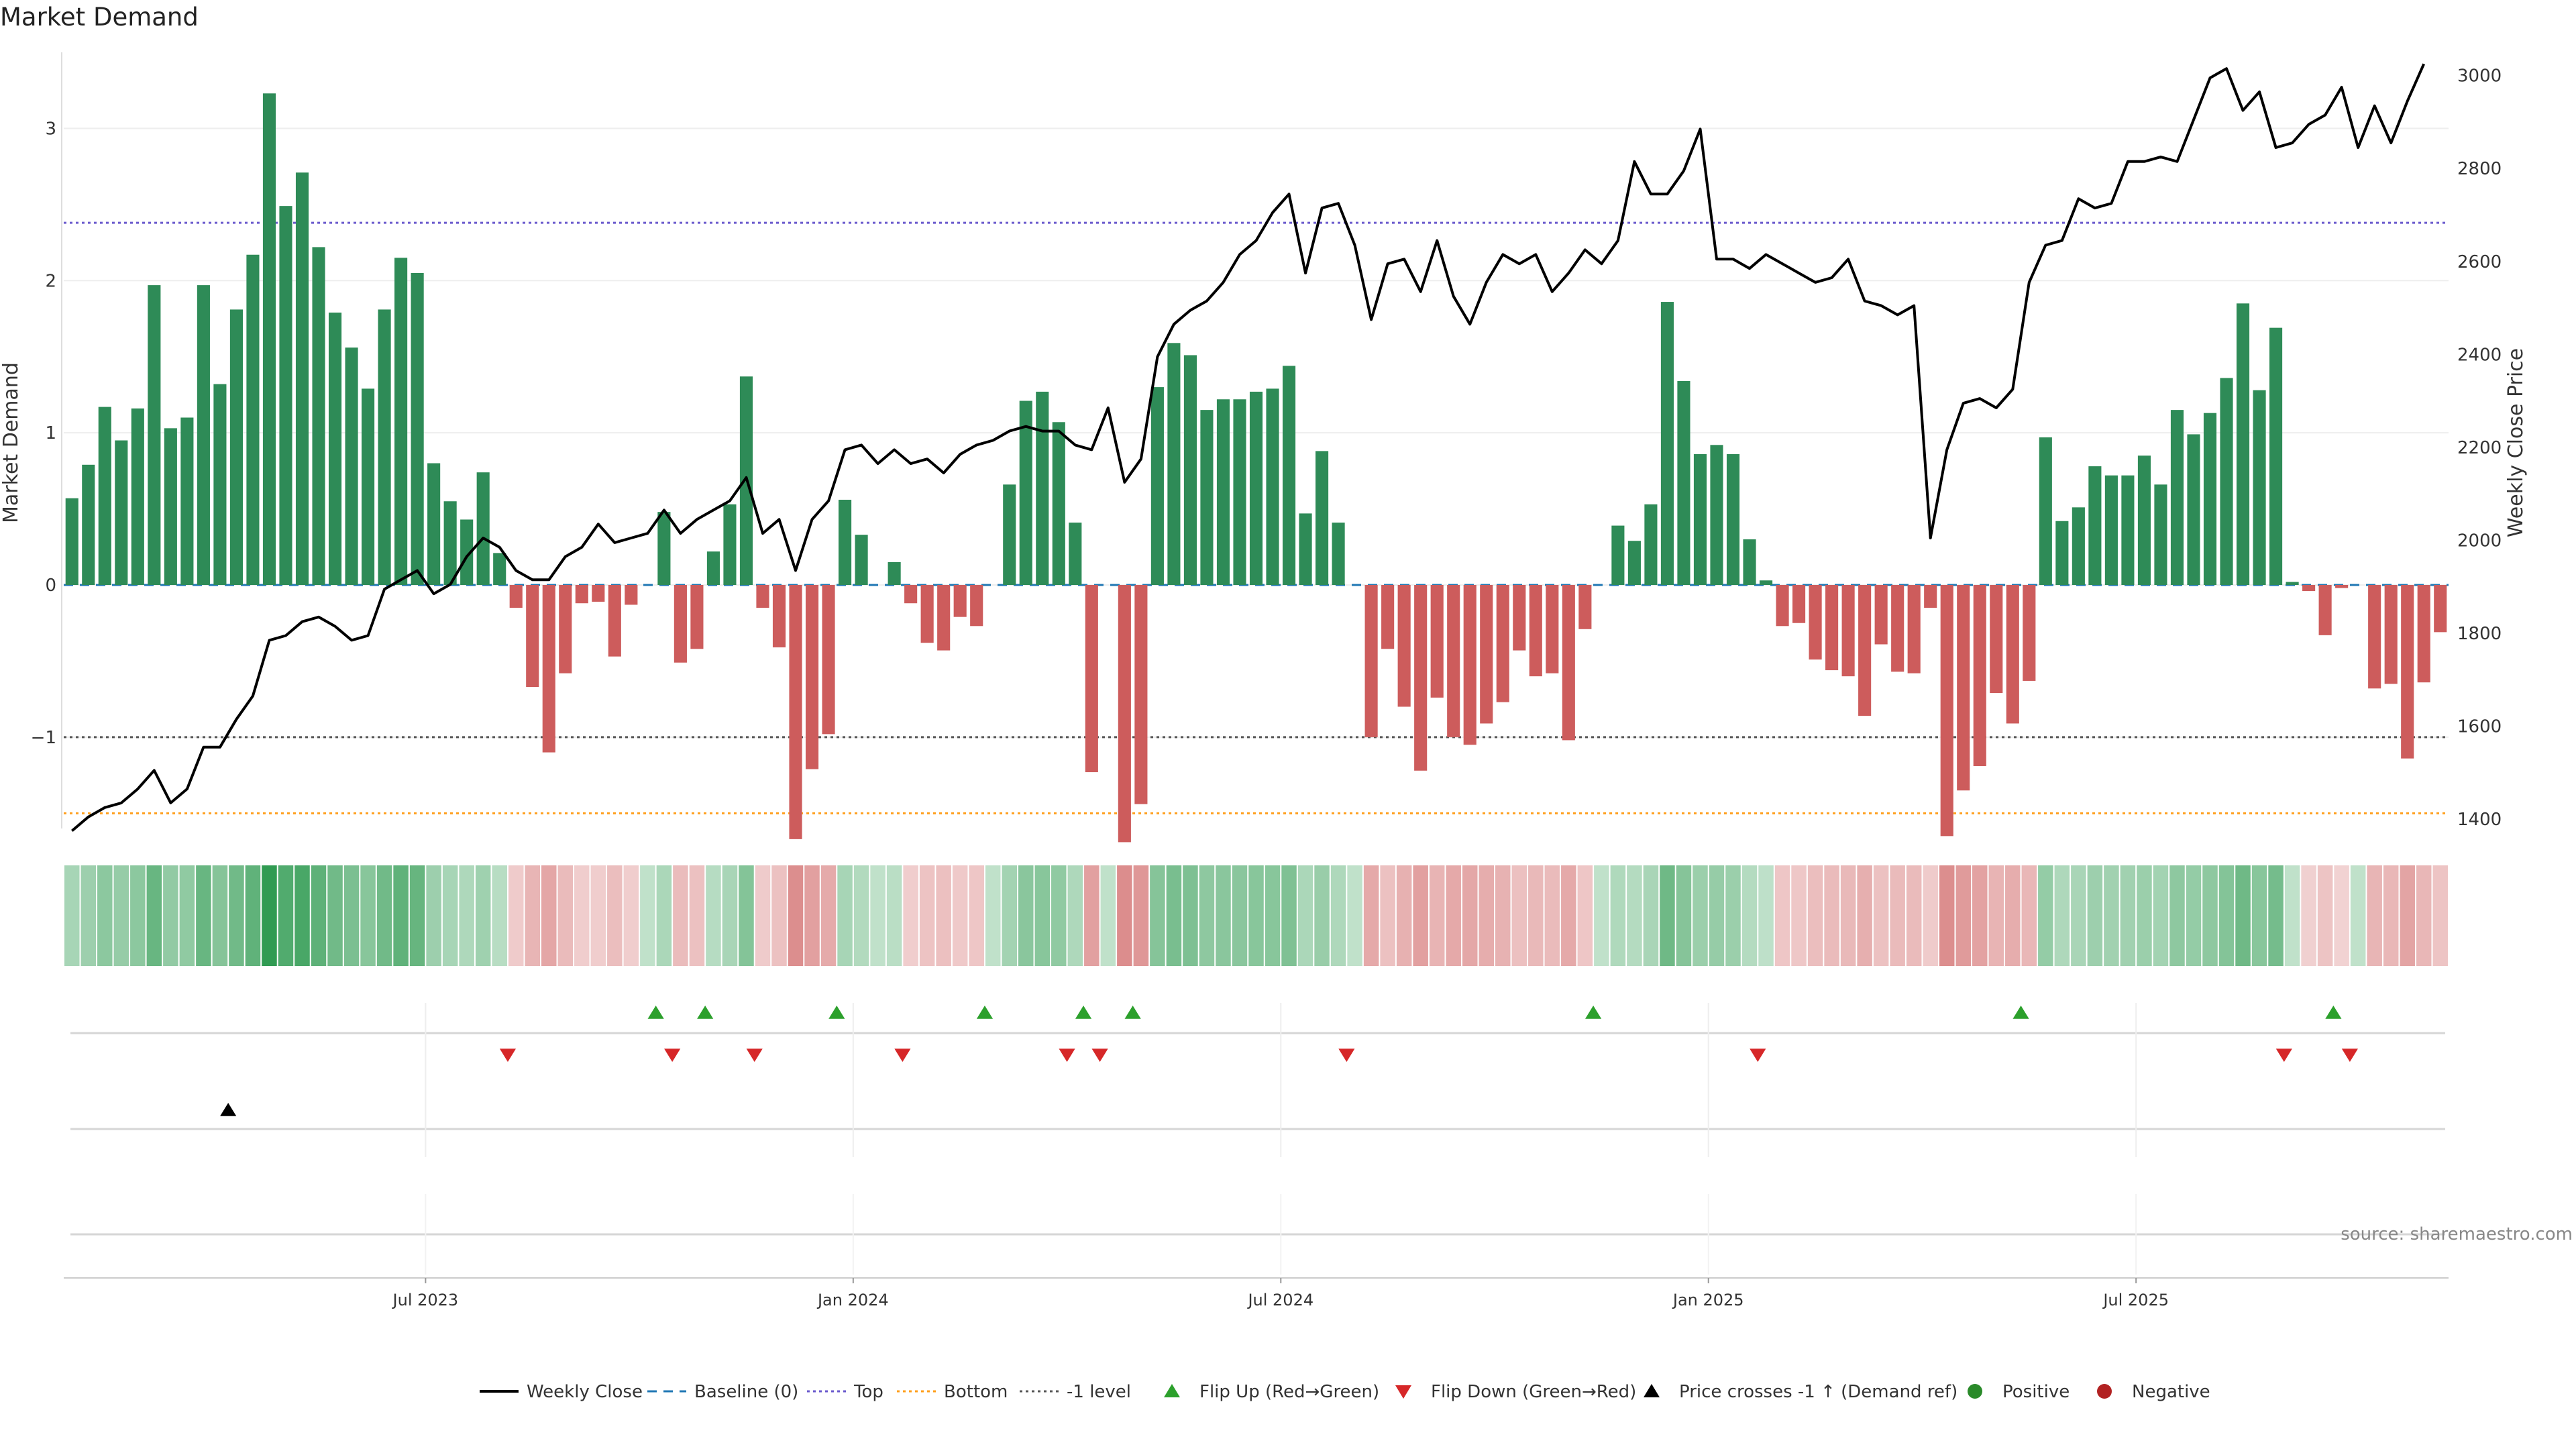  What do you see at coordinates (50, 129) in the screenshot?
I see `y-tick-label-left: 3` at bounding box center [50, 129].